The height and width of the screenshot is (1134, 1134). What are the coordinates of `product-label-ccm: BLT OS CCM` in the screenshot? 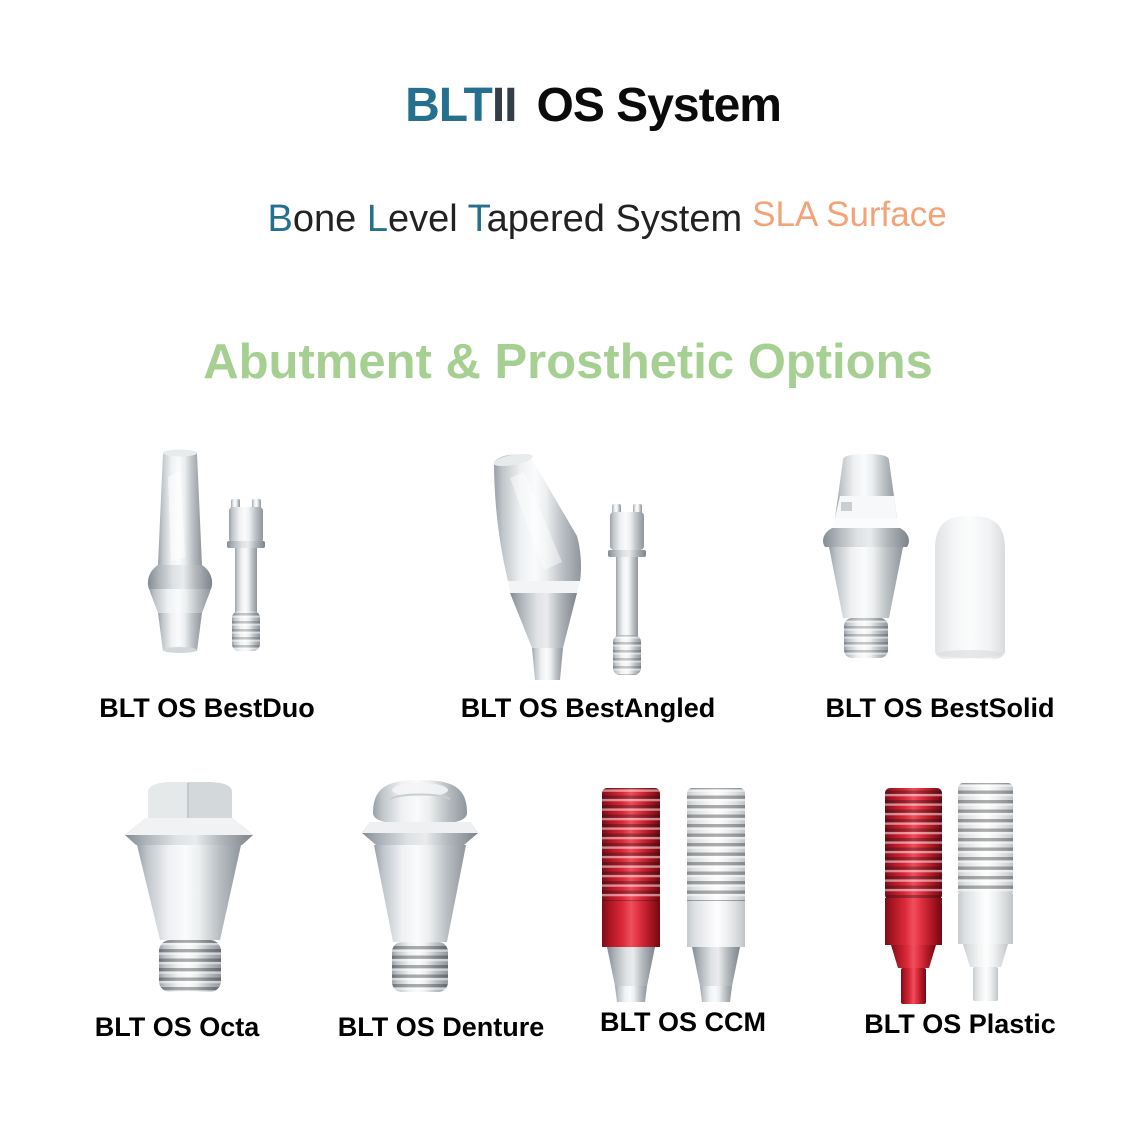 It's located at (683, 1022).